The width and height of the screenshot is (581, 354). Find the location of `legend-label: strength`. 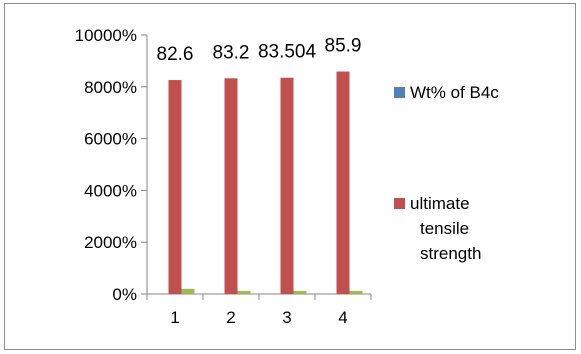

legend-label: strength is located at coordinates (450, 253).